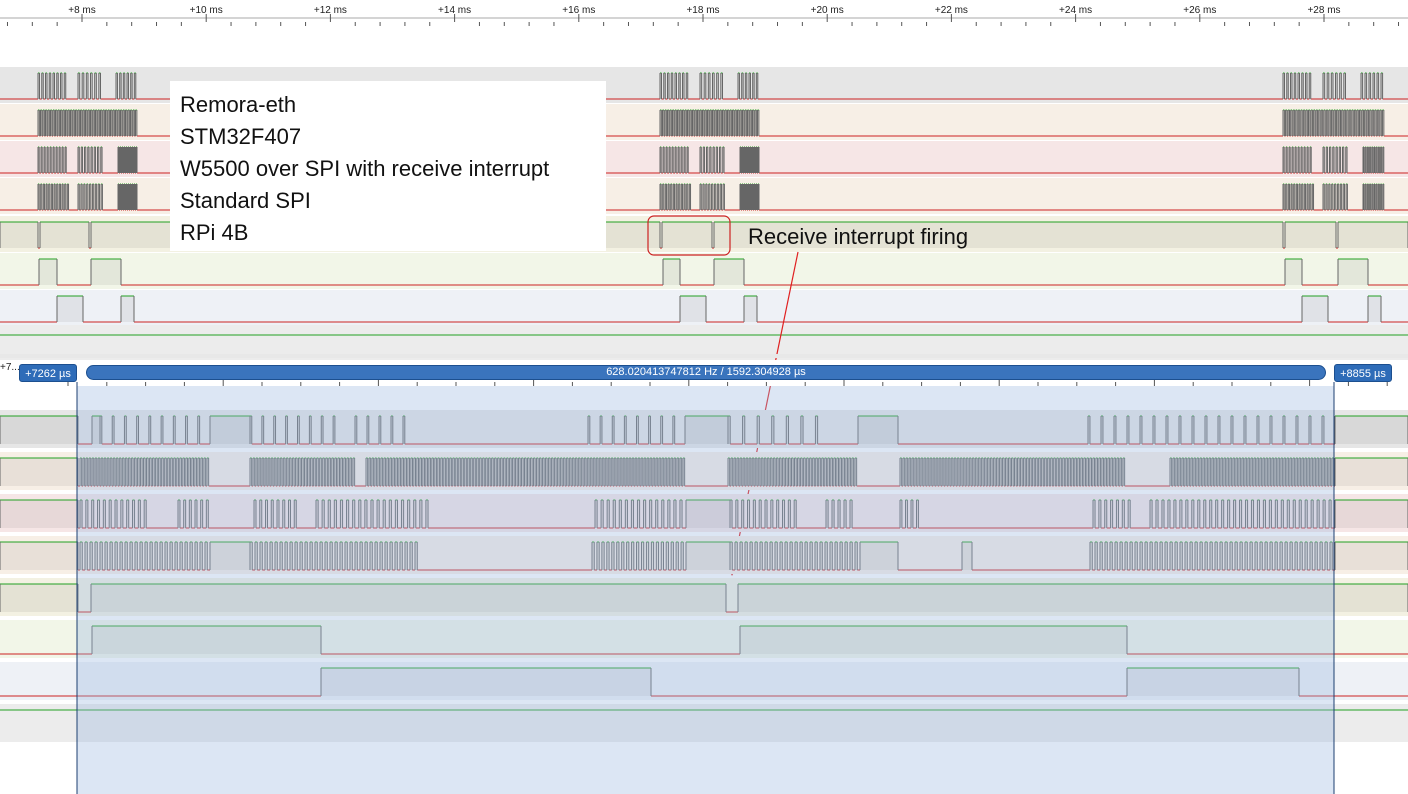 Image resolution: width=1408 pixels, height=794 pixels. Describe the element at coordinates (330, 10) in the screenshot. I see `ruler-tick-label: +12 ms` at that location.